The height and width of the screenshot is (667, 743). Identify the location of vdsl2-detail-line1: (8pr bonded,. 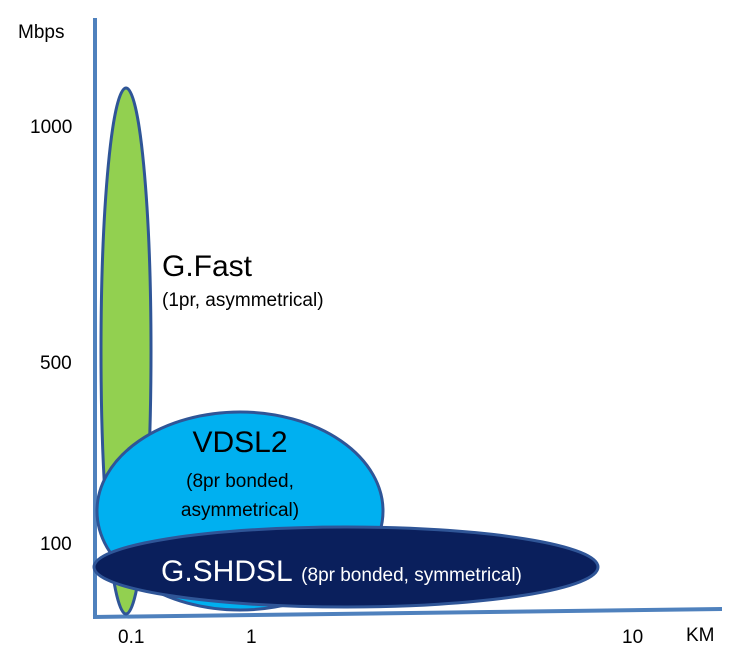
(240, 481).